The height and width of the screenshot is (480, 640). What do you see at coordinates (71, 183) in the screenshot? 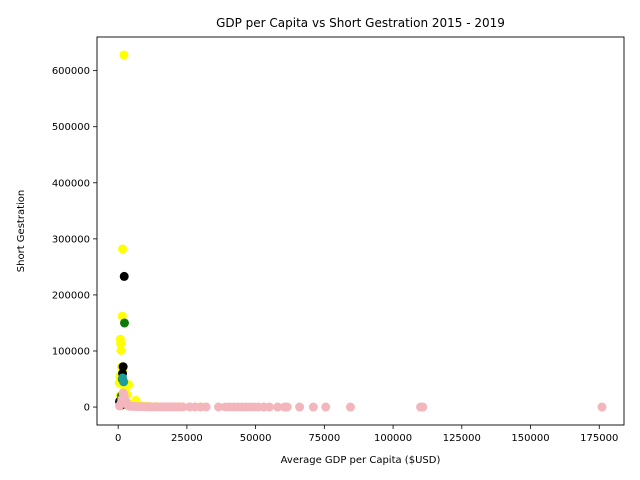
I see `y-tick-label: 400000` at bounding box center [71, 183].